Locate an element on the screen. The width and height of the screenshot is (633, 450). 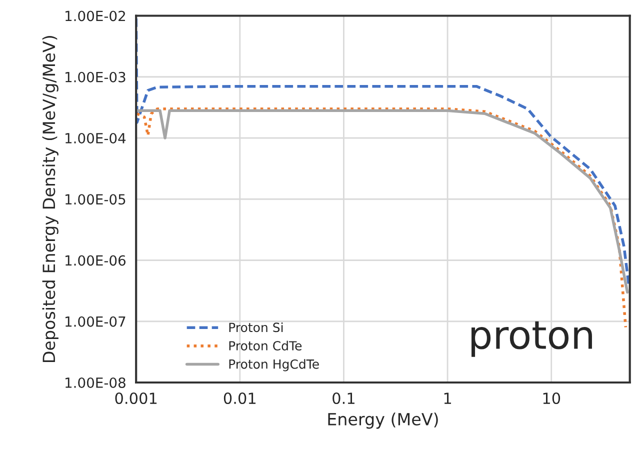
y-tick-label: 1.00E-03 is located at coordinates (96, 77).